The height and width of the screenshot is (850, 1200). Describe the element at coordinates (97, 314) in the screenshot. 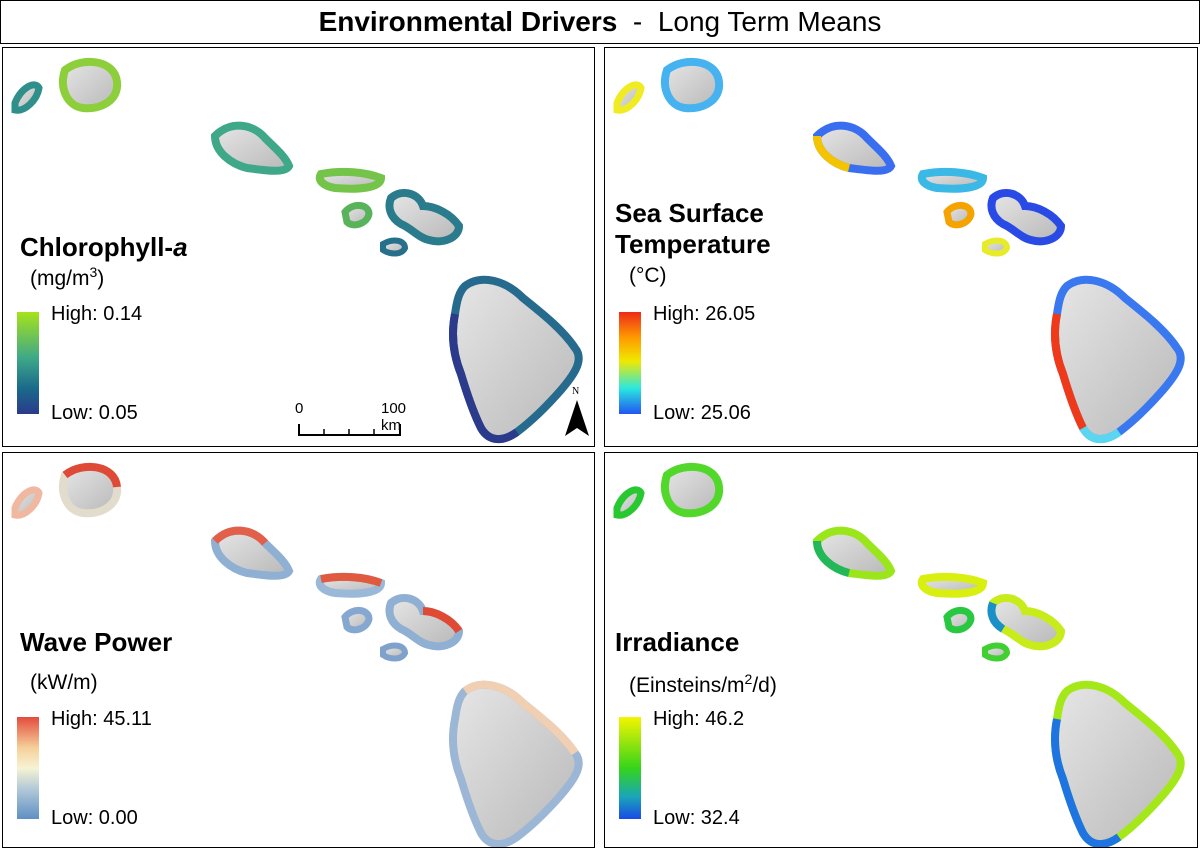

I see `chlorophyll-legend-high: High: 0.14` at that location.